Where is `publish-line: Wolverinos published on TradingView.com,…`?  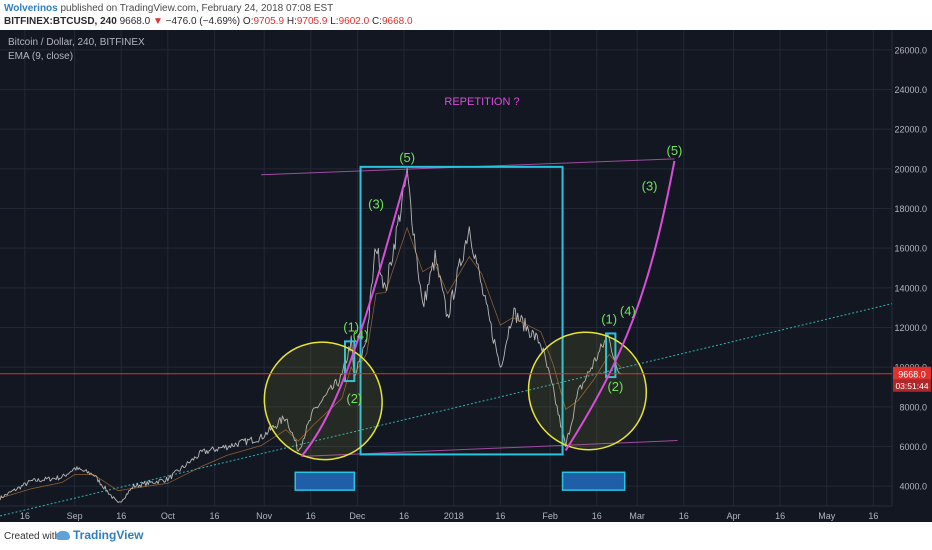 publish-line: Wolverinos published on TradingView.com,… is located at coordinates (168, 8).